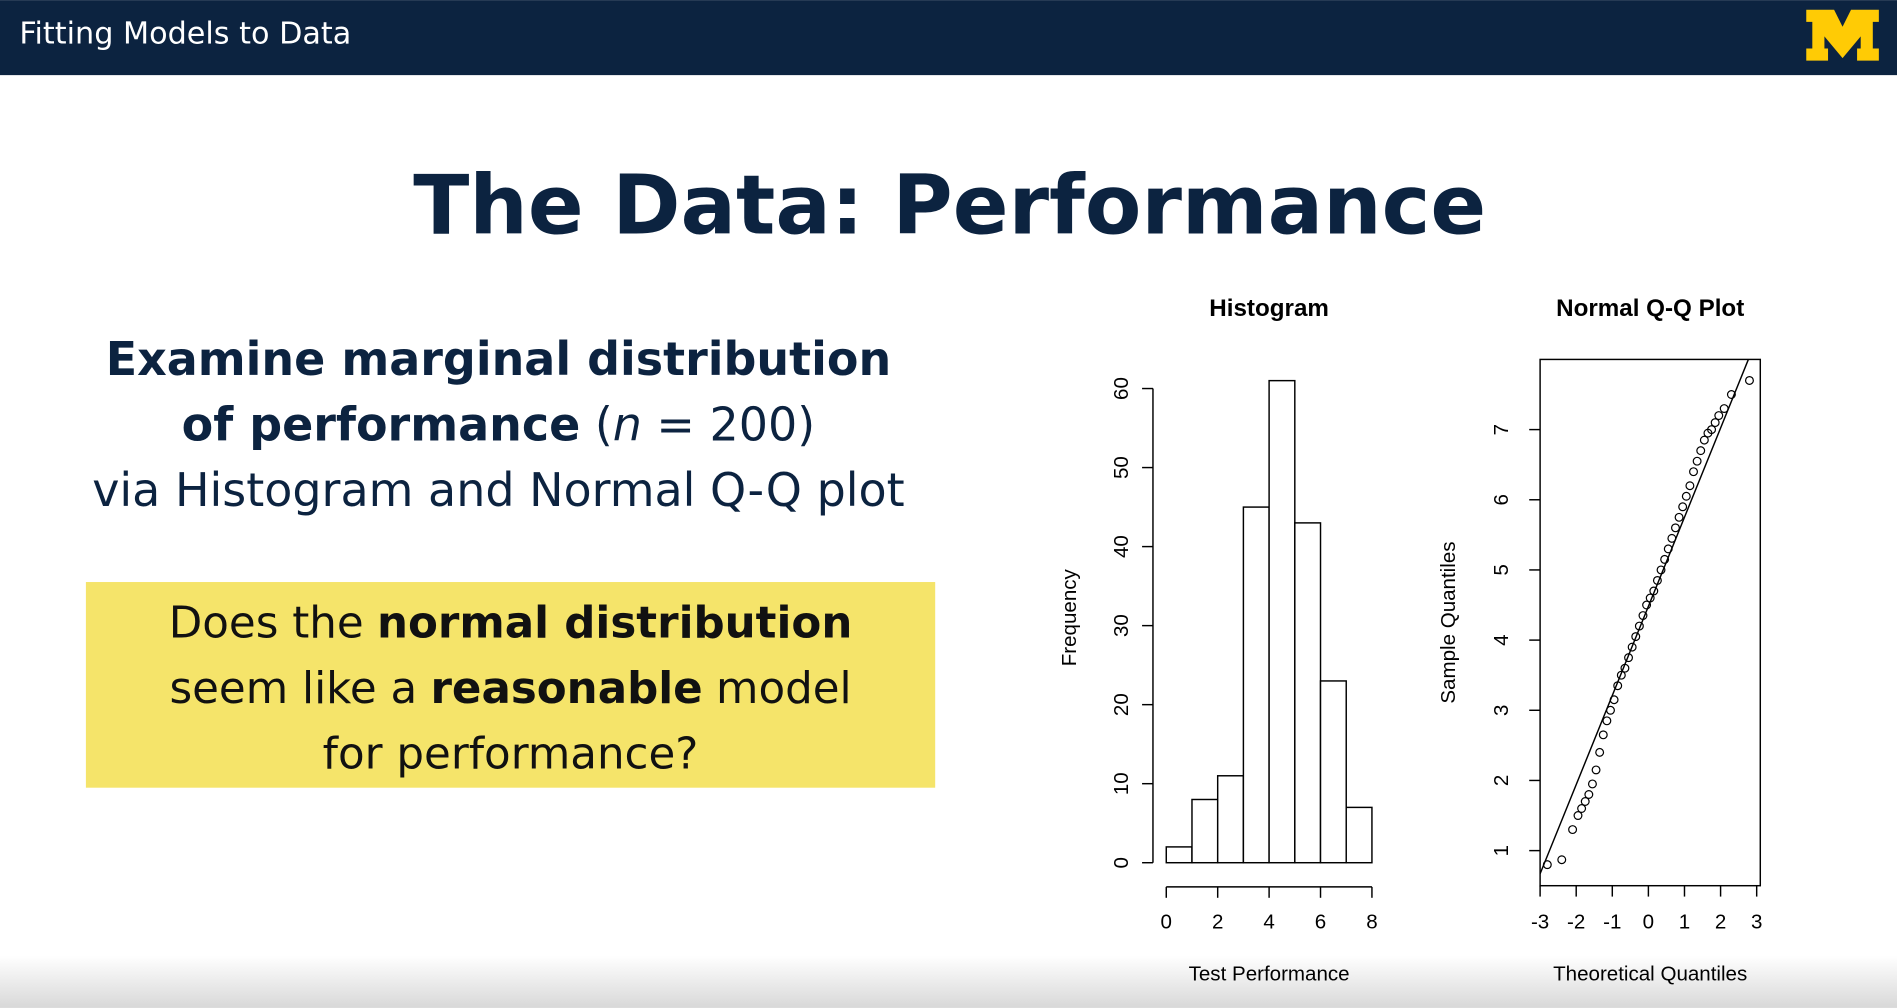  I want to click on x-tick-label: 6, so click(1320, 922).